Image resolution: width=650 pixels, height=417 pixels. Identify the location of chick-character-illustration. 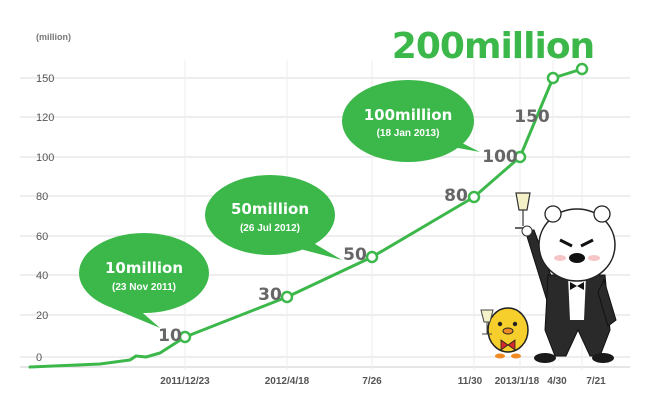
(504, 333).